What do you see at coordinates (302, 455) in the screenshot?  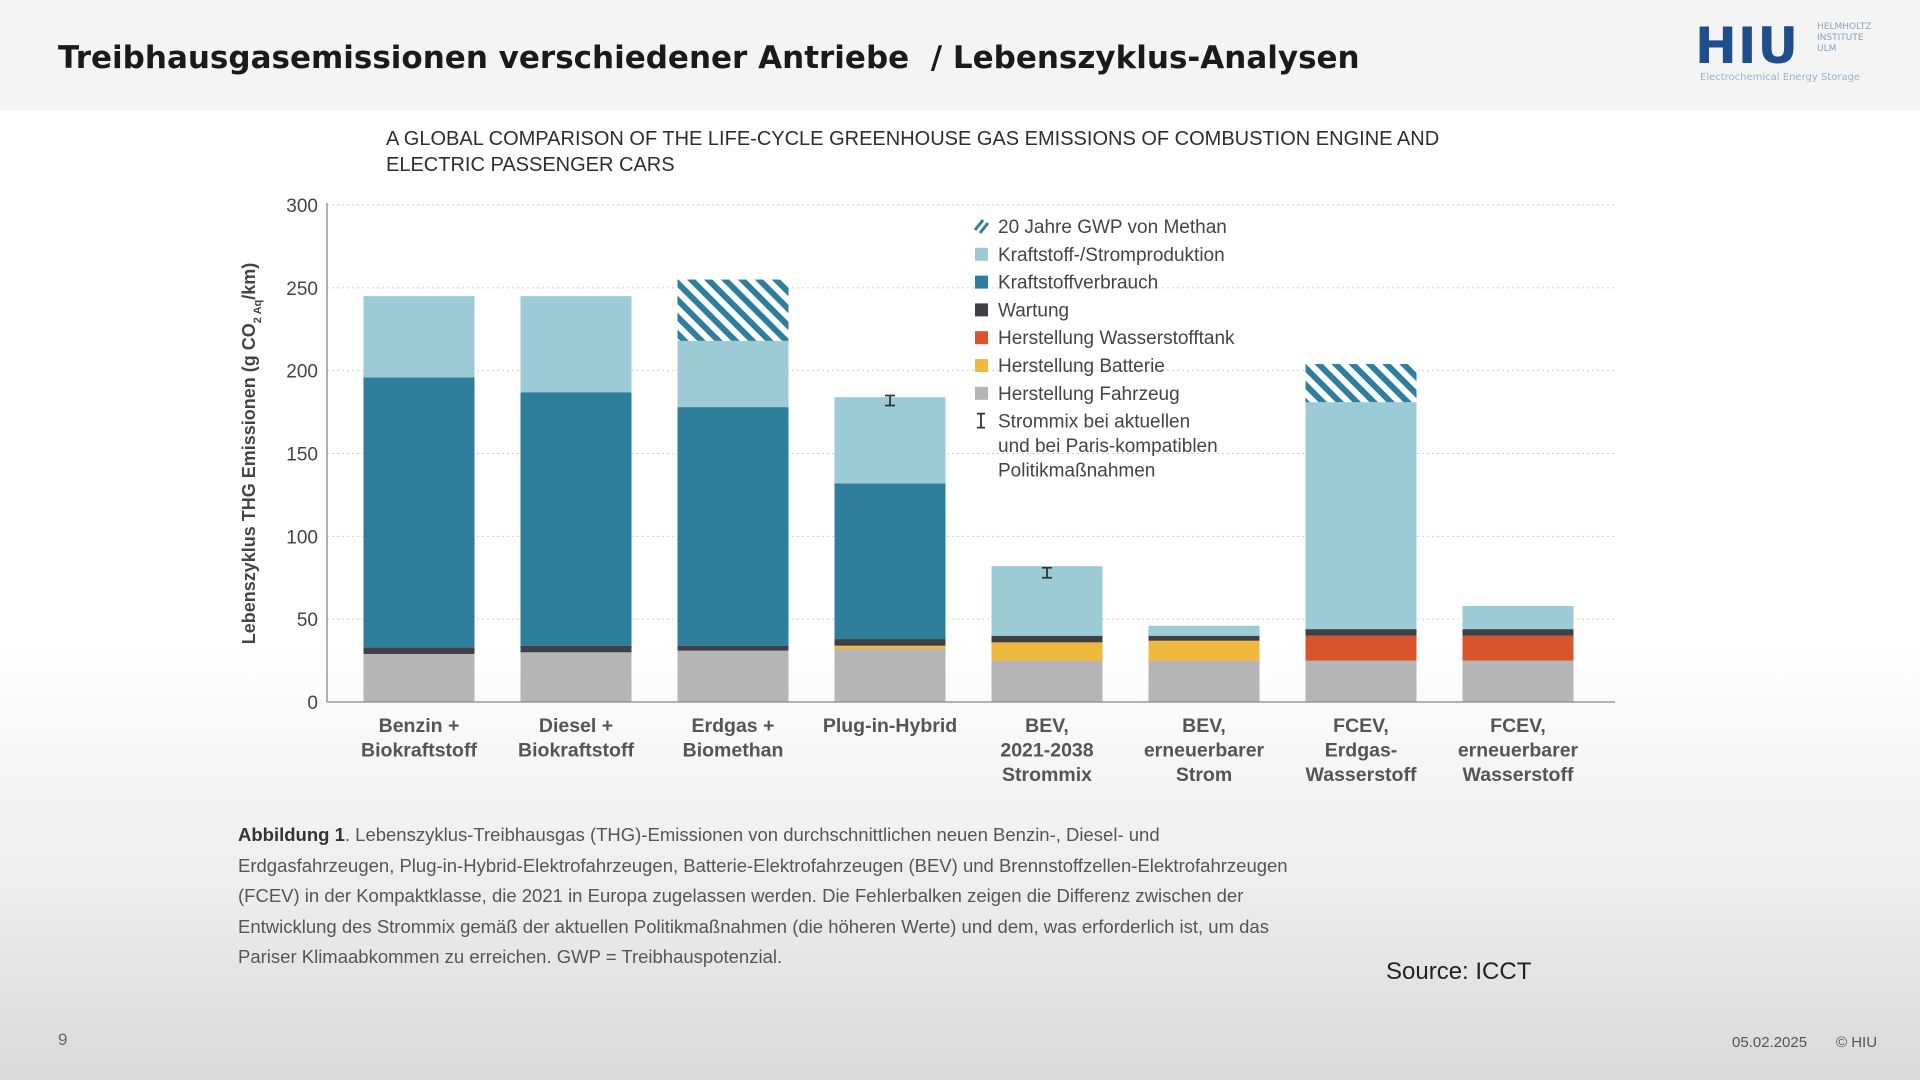 I see `y-tick-label: 150` at bounding box center [302, 455].